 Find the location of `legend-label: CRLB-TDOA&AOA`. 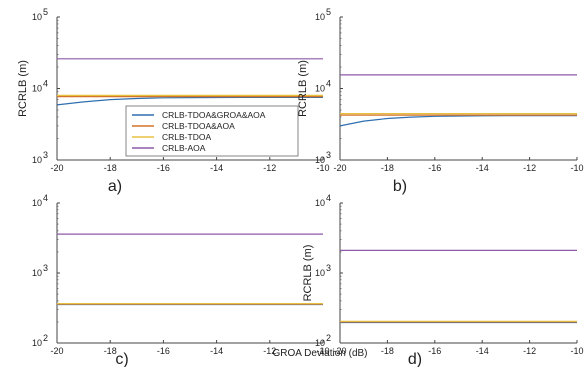

legend-label: CRLB-TDOA&AOA is located at coordinates (198, 126).